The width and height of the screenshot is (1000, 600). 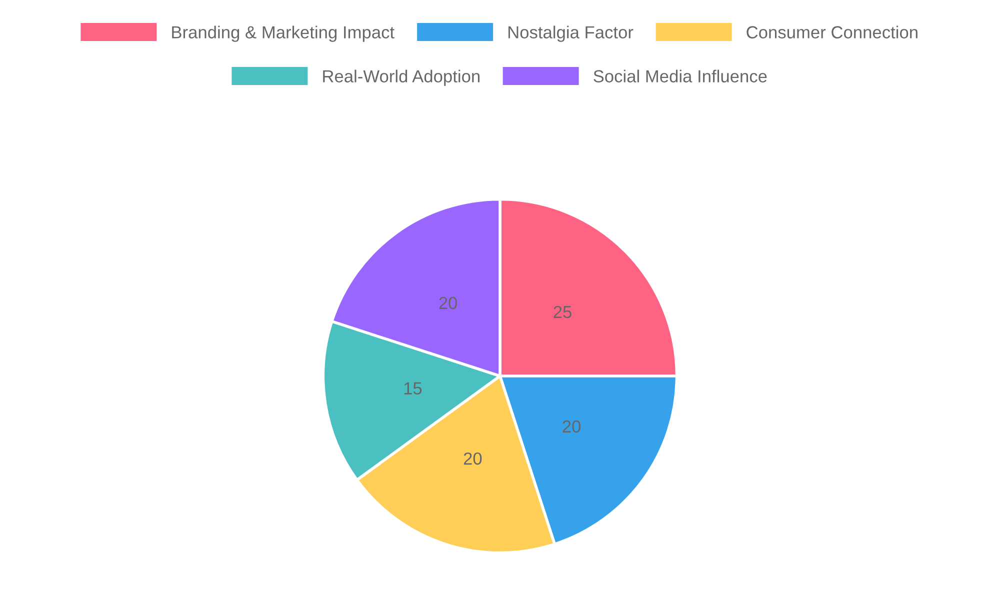 I want to click on legend-label: Branding & Marketing Impact, so click(x=283, y=34).